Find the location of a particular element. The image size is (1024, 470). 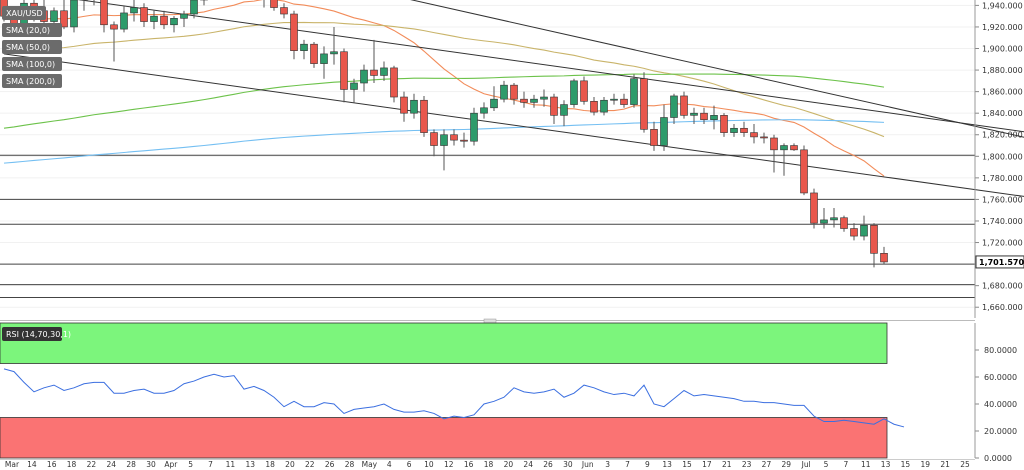

date-tick-label: 13 is located at coordinates (250, 464).